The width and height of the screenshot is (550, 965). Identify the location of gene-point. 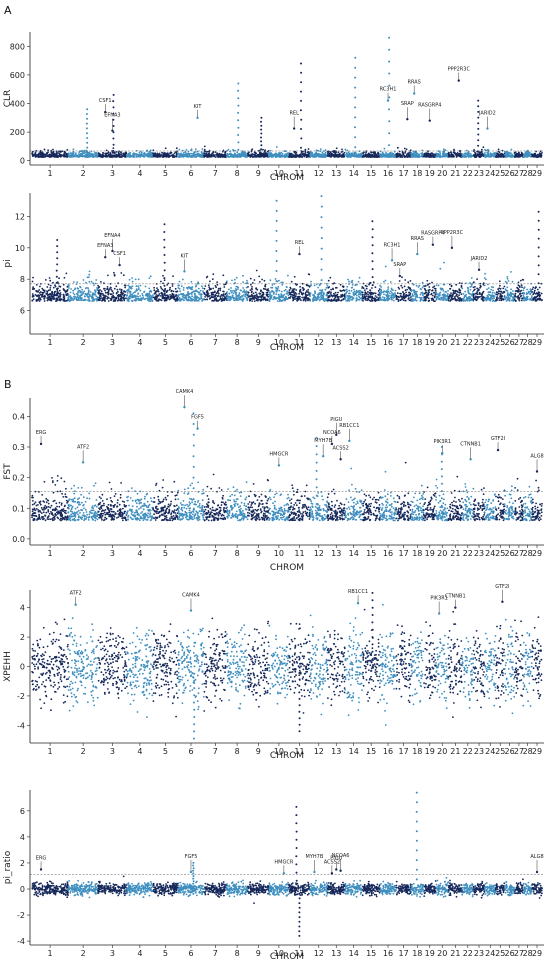
(414, 93).